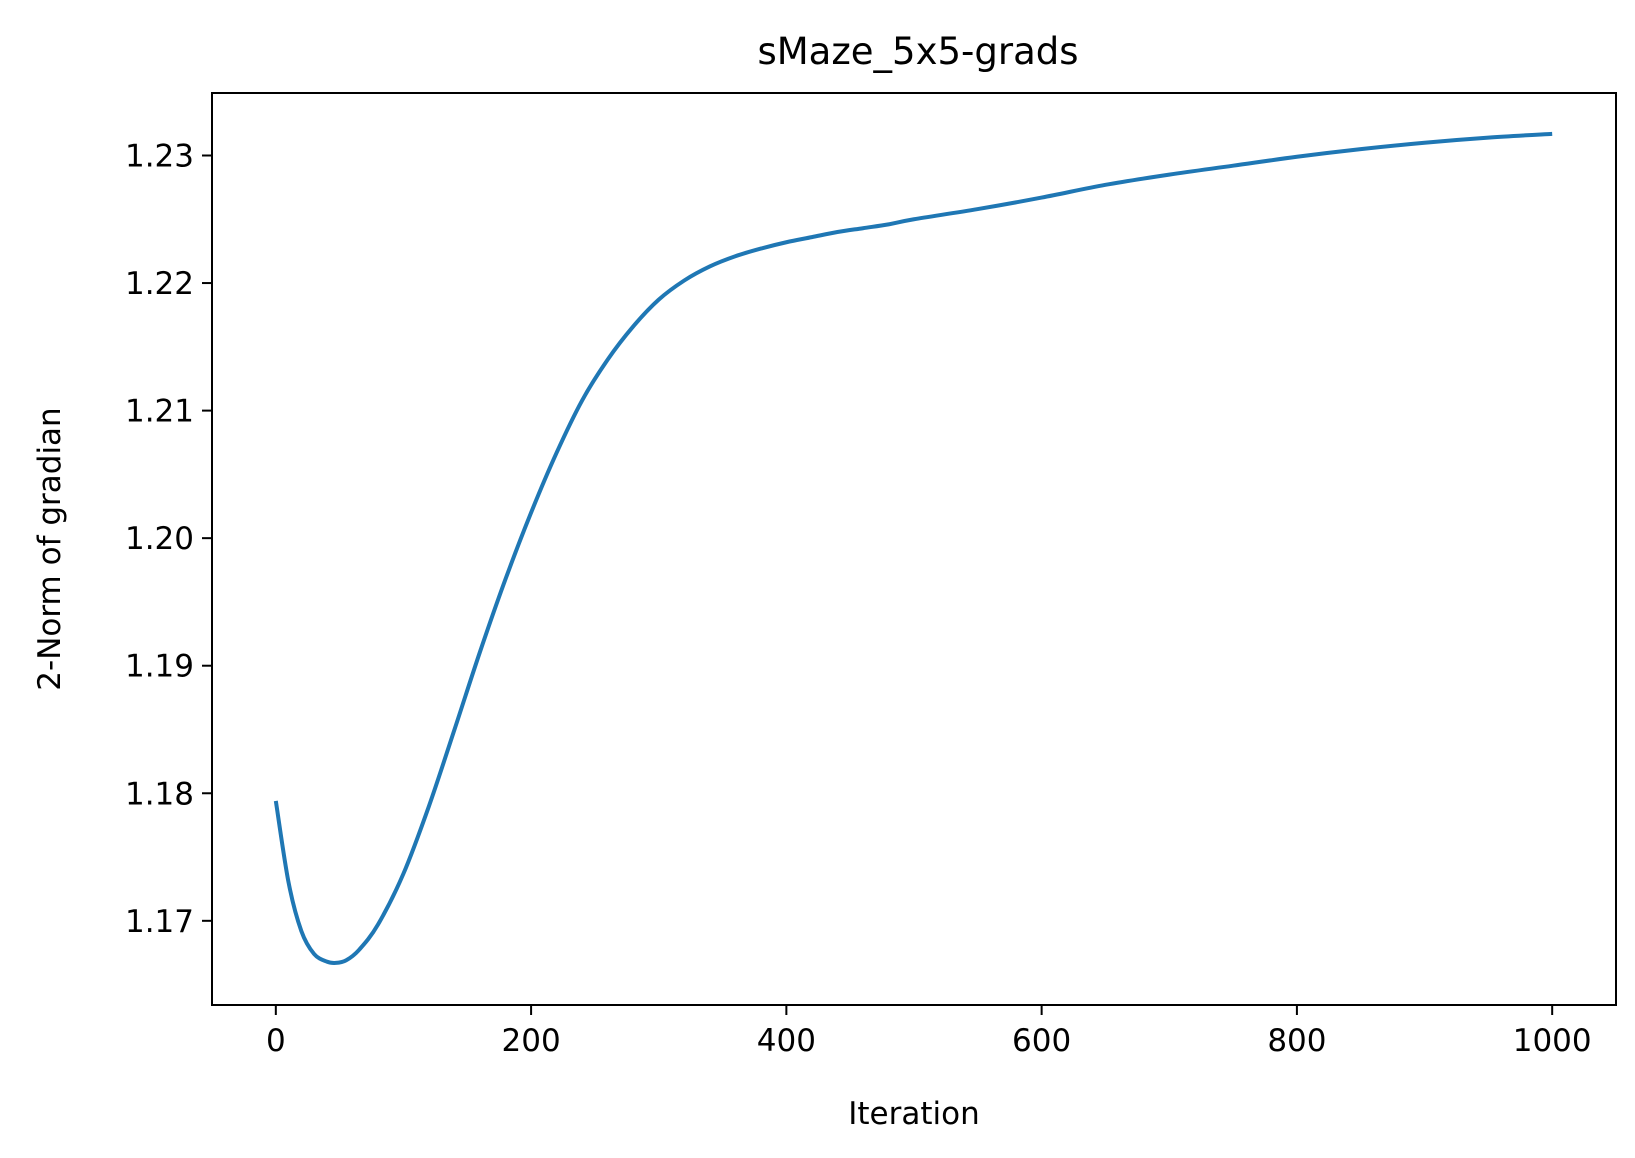 Image resolution: width=1635 pixels, height=1158 pixels. What do you see at coordinates (786, 1041) in the screenshot?
I see `x-tick-label: 400` at bounding box center [786, 1041].